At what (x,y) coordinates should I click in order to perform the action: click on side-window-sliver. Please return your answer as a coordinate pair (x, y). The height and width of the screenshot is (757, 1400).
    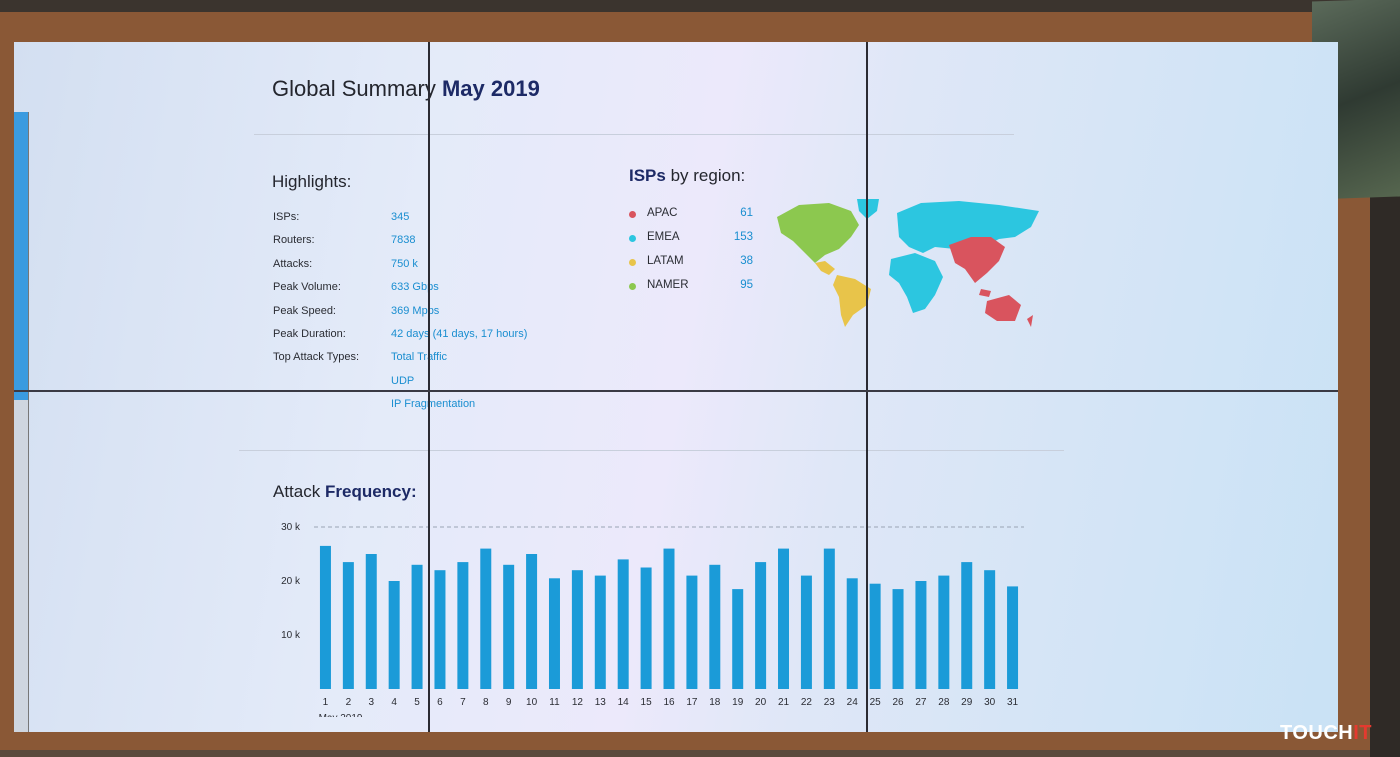
    Looking at the image, I should click on (21, 422).